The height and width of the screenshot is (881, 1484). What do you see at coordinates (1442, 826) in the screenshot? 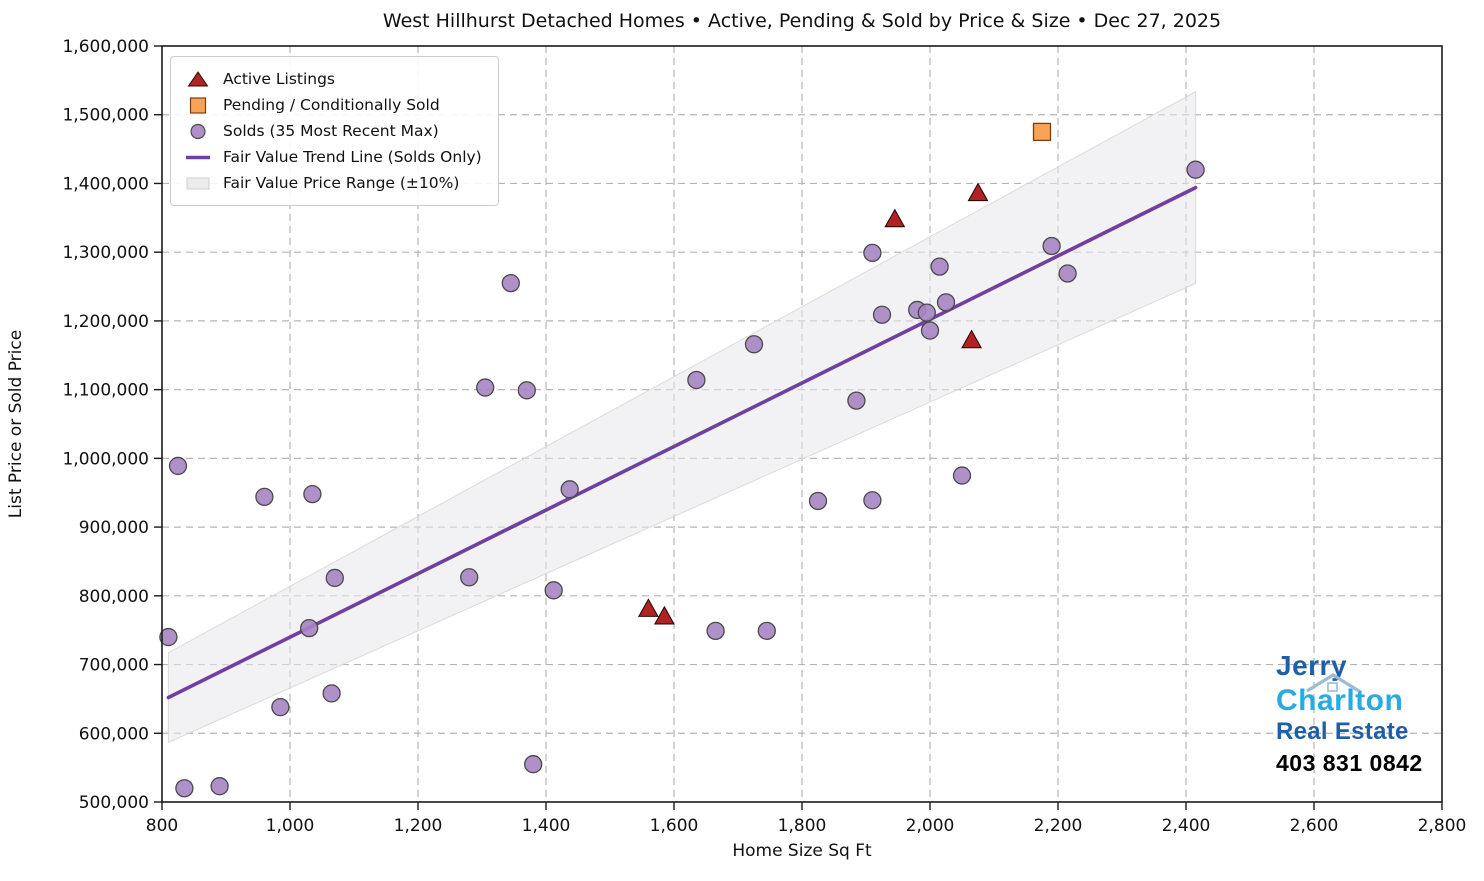
I see `x-tick-label: 2,800` at bounding box center [1442, 826].